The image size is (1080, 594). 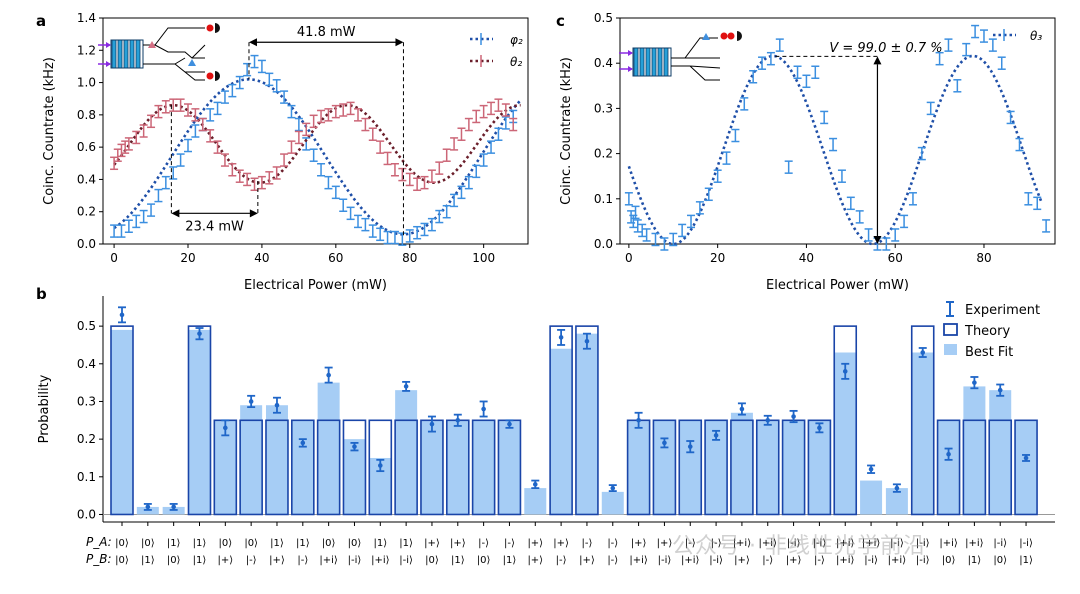 I want to click on fit-line-φ₂, so click(x=317, y=157).